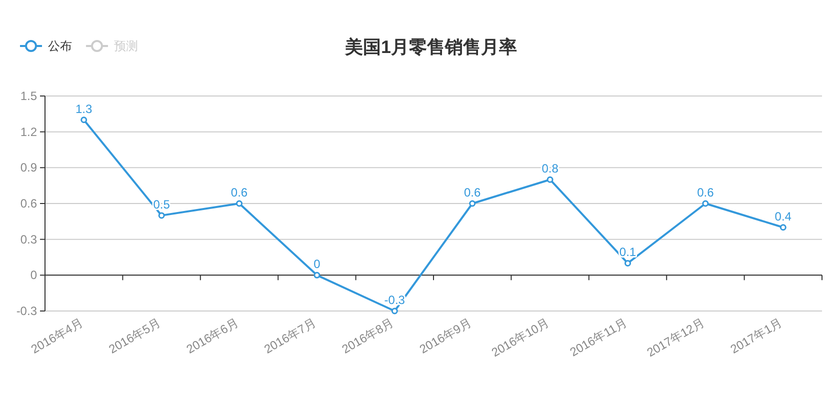  I want to click on data-label: 0, so click(317, 264).